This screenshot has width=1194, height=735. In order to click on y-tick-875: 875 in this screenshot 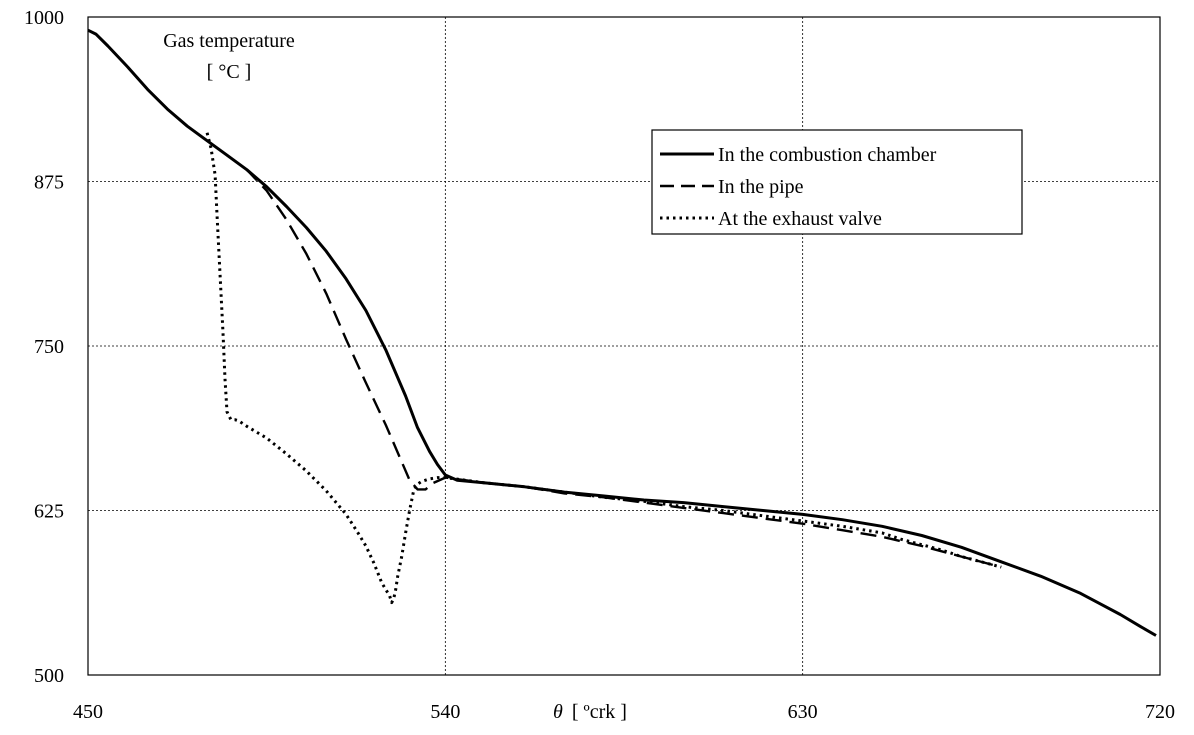, I will do `click(49, 183)`.